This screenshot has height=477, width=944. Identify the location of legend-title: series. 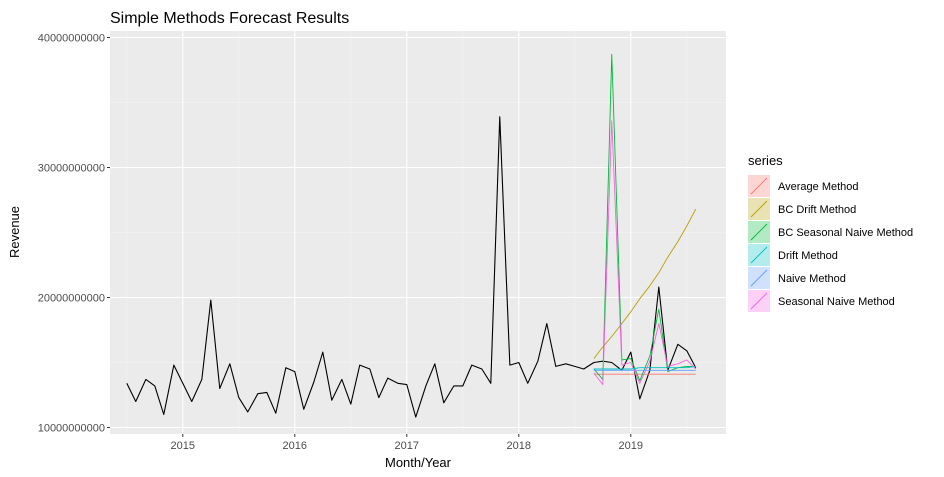
(765, 160).